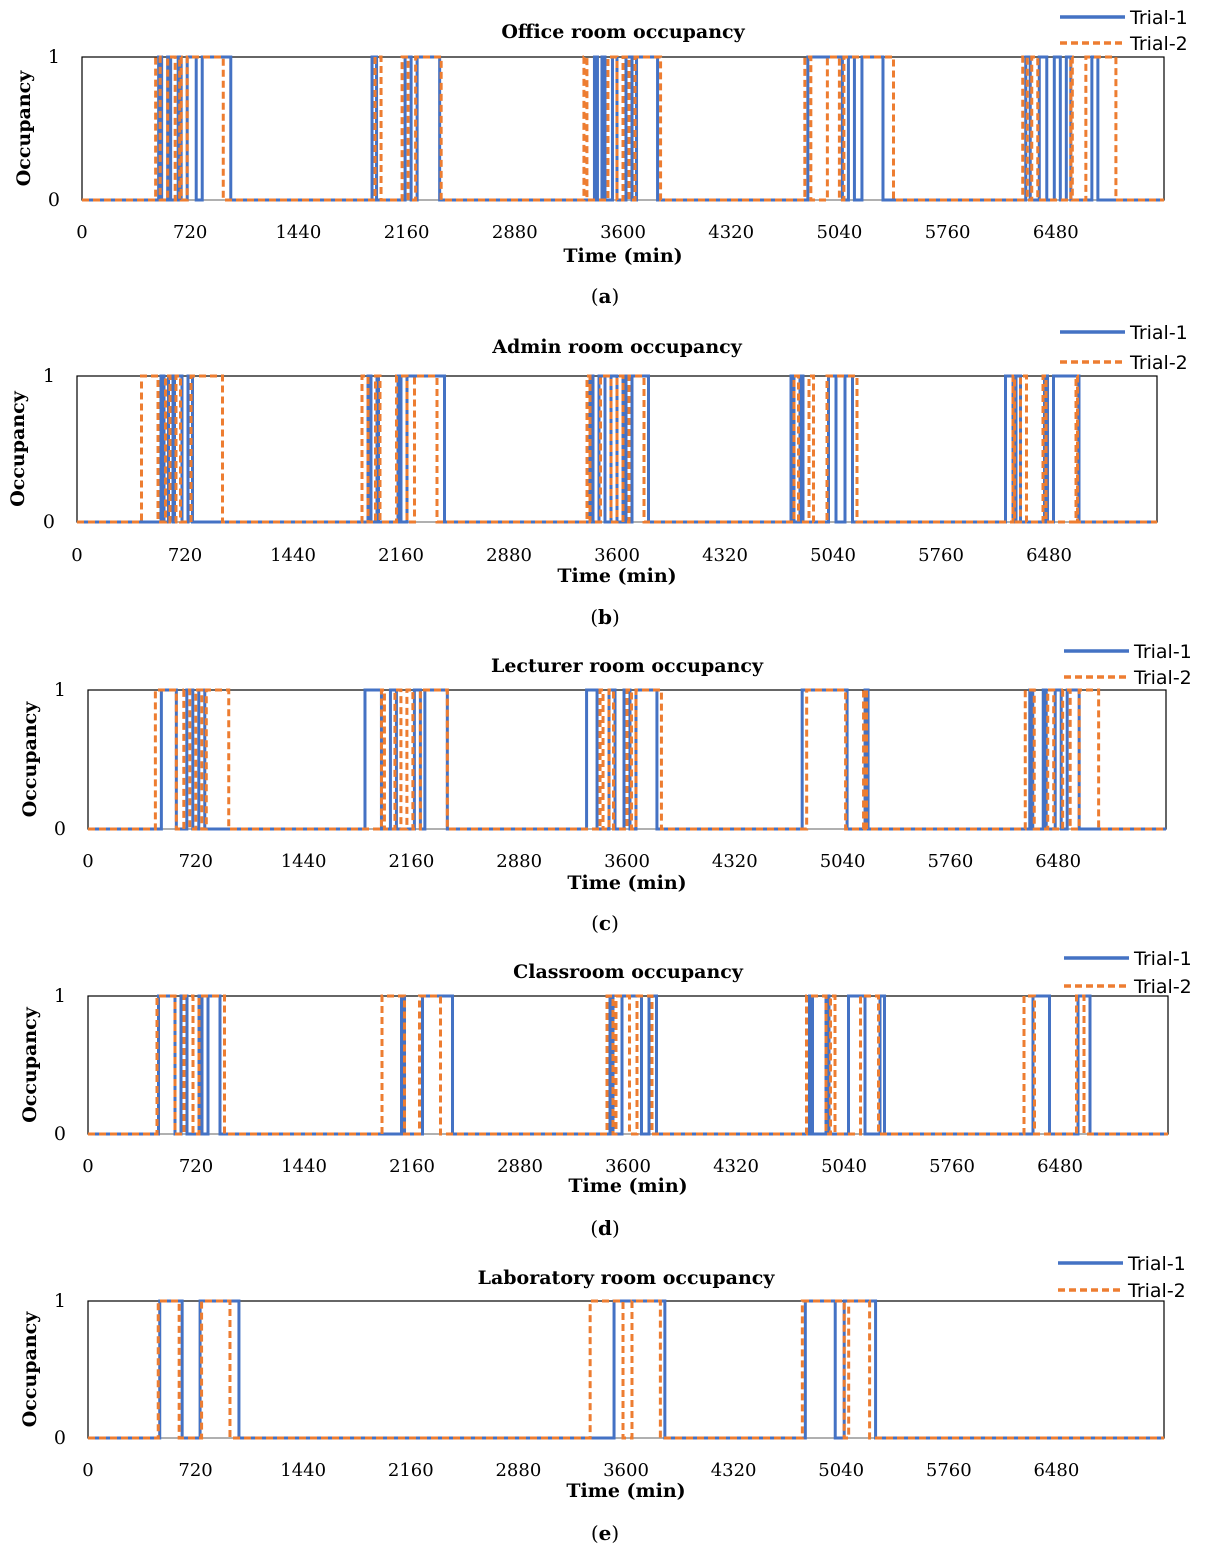 The height and width of the screenshot is (1552, 1210). I want to click on chart-title: Classroom occupancy, so click(628, 972).